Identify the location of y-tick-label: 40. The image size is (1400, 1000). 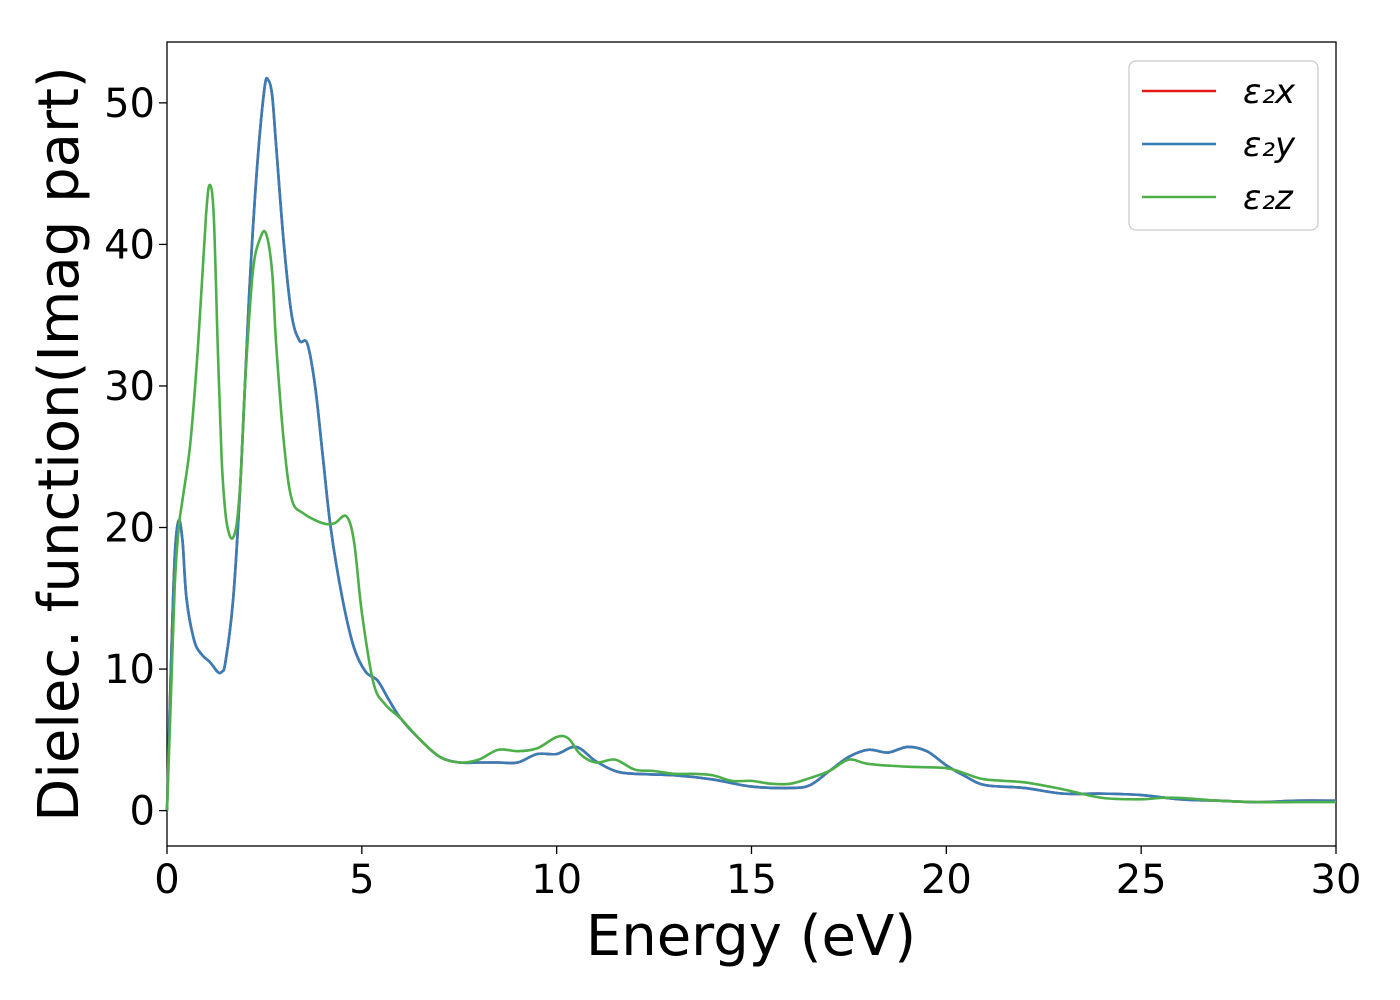
(129, 245).